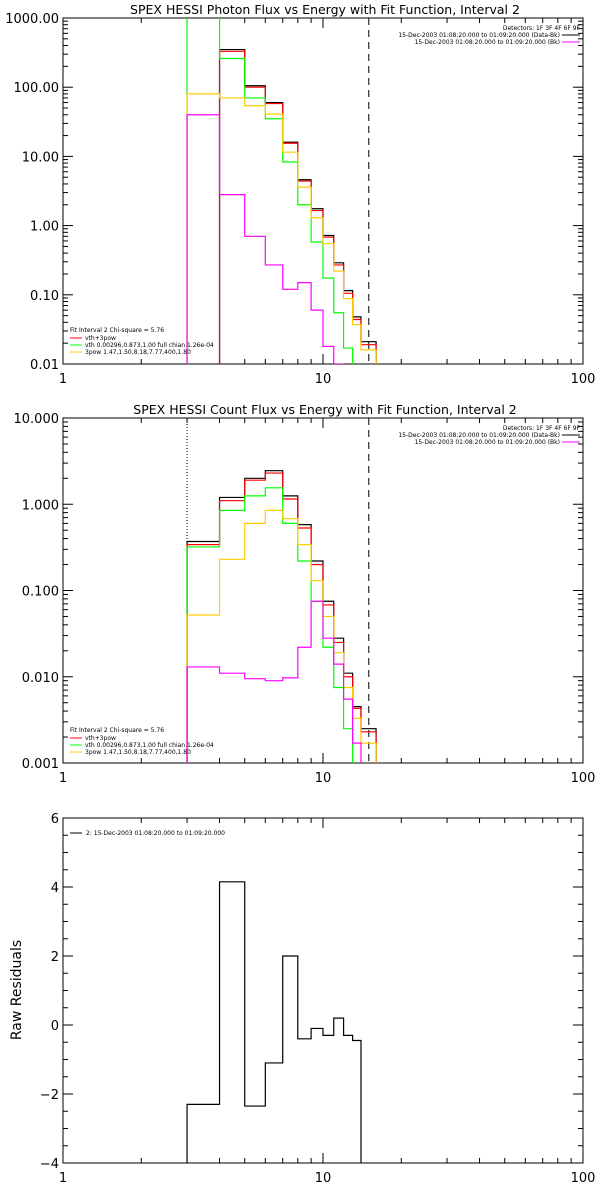 This screenshot has width=600, height=1200. What do you see at coordinates (44, 296) in the screenshot?
I see `y-tick-label: 0.10` at bounding box center [44, 296].